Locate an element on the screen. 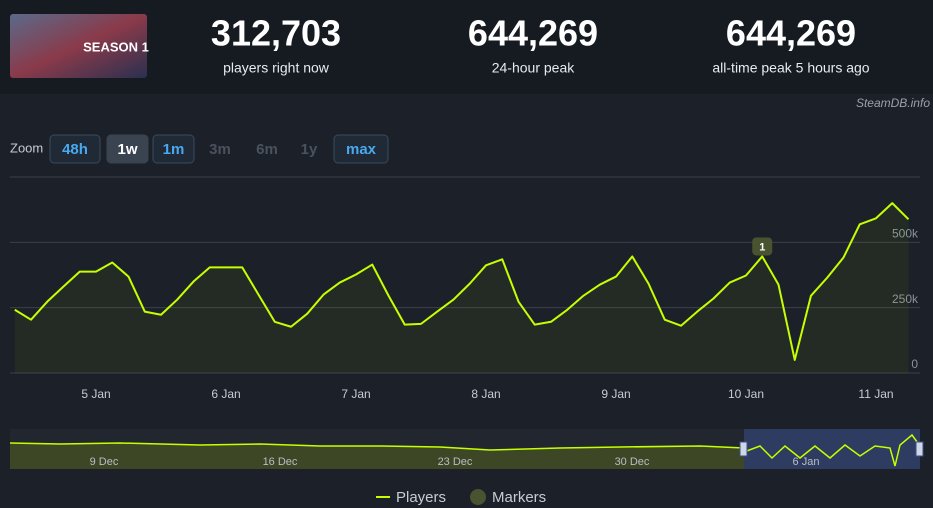  game-art-text: SEASON 1 is located at coordinates (116, 46).